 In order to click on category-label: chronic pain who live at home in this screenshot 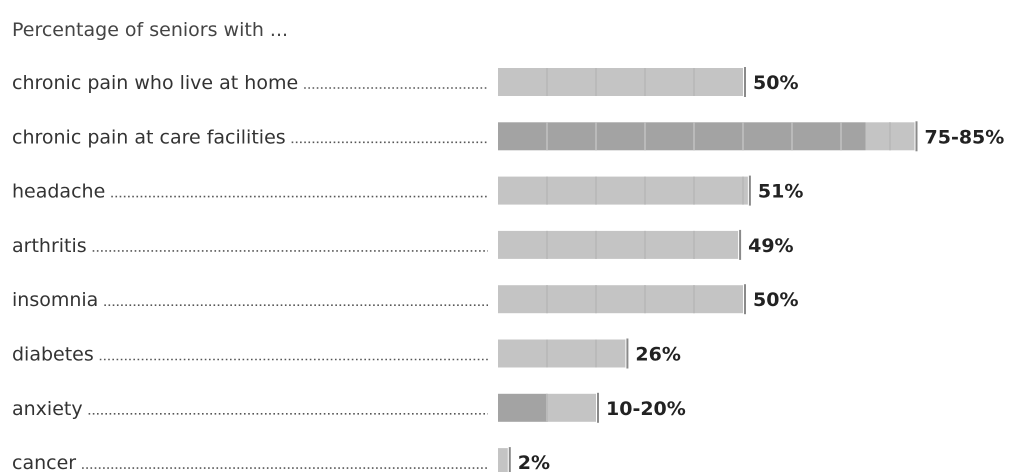, I will do `click(155, 83)`.